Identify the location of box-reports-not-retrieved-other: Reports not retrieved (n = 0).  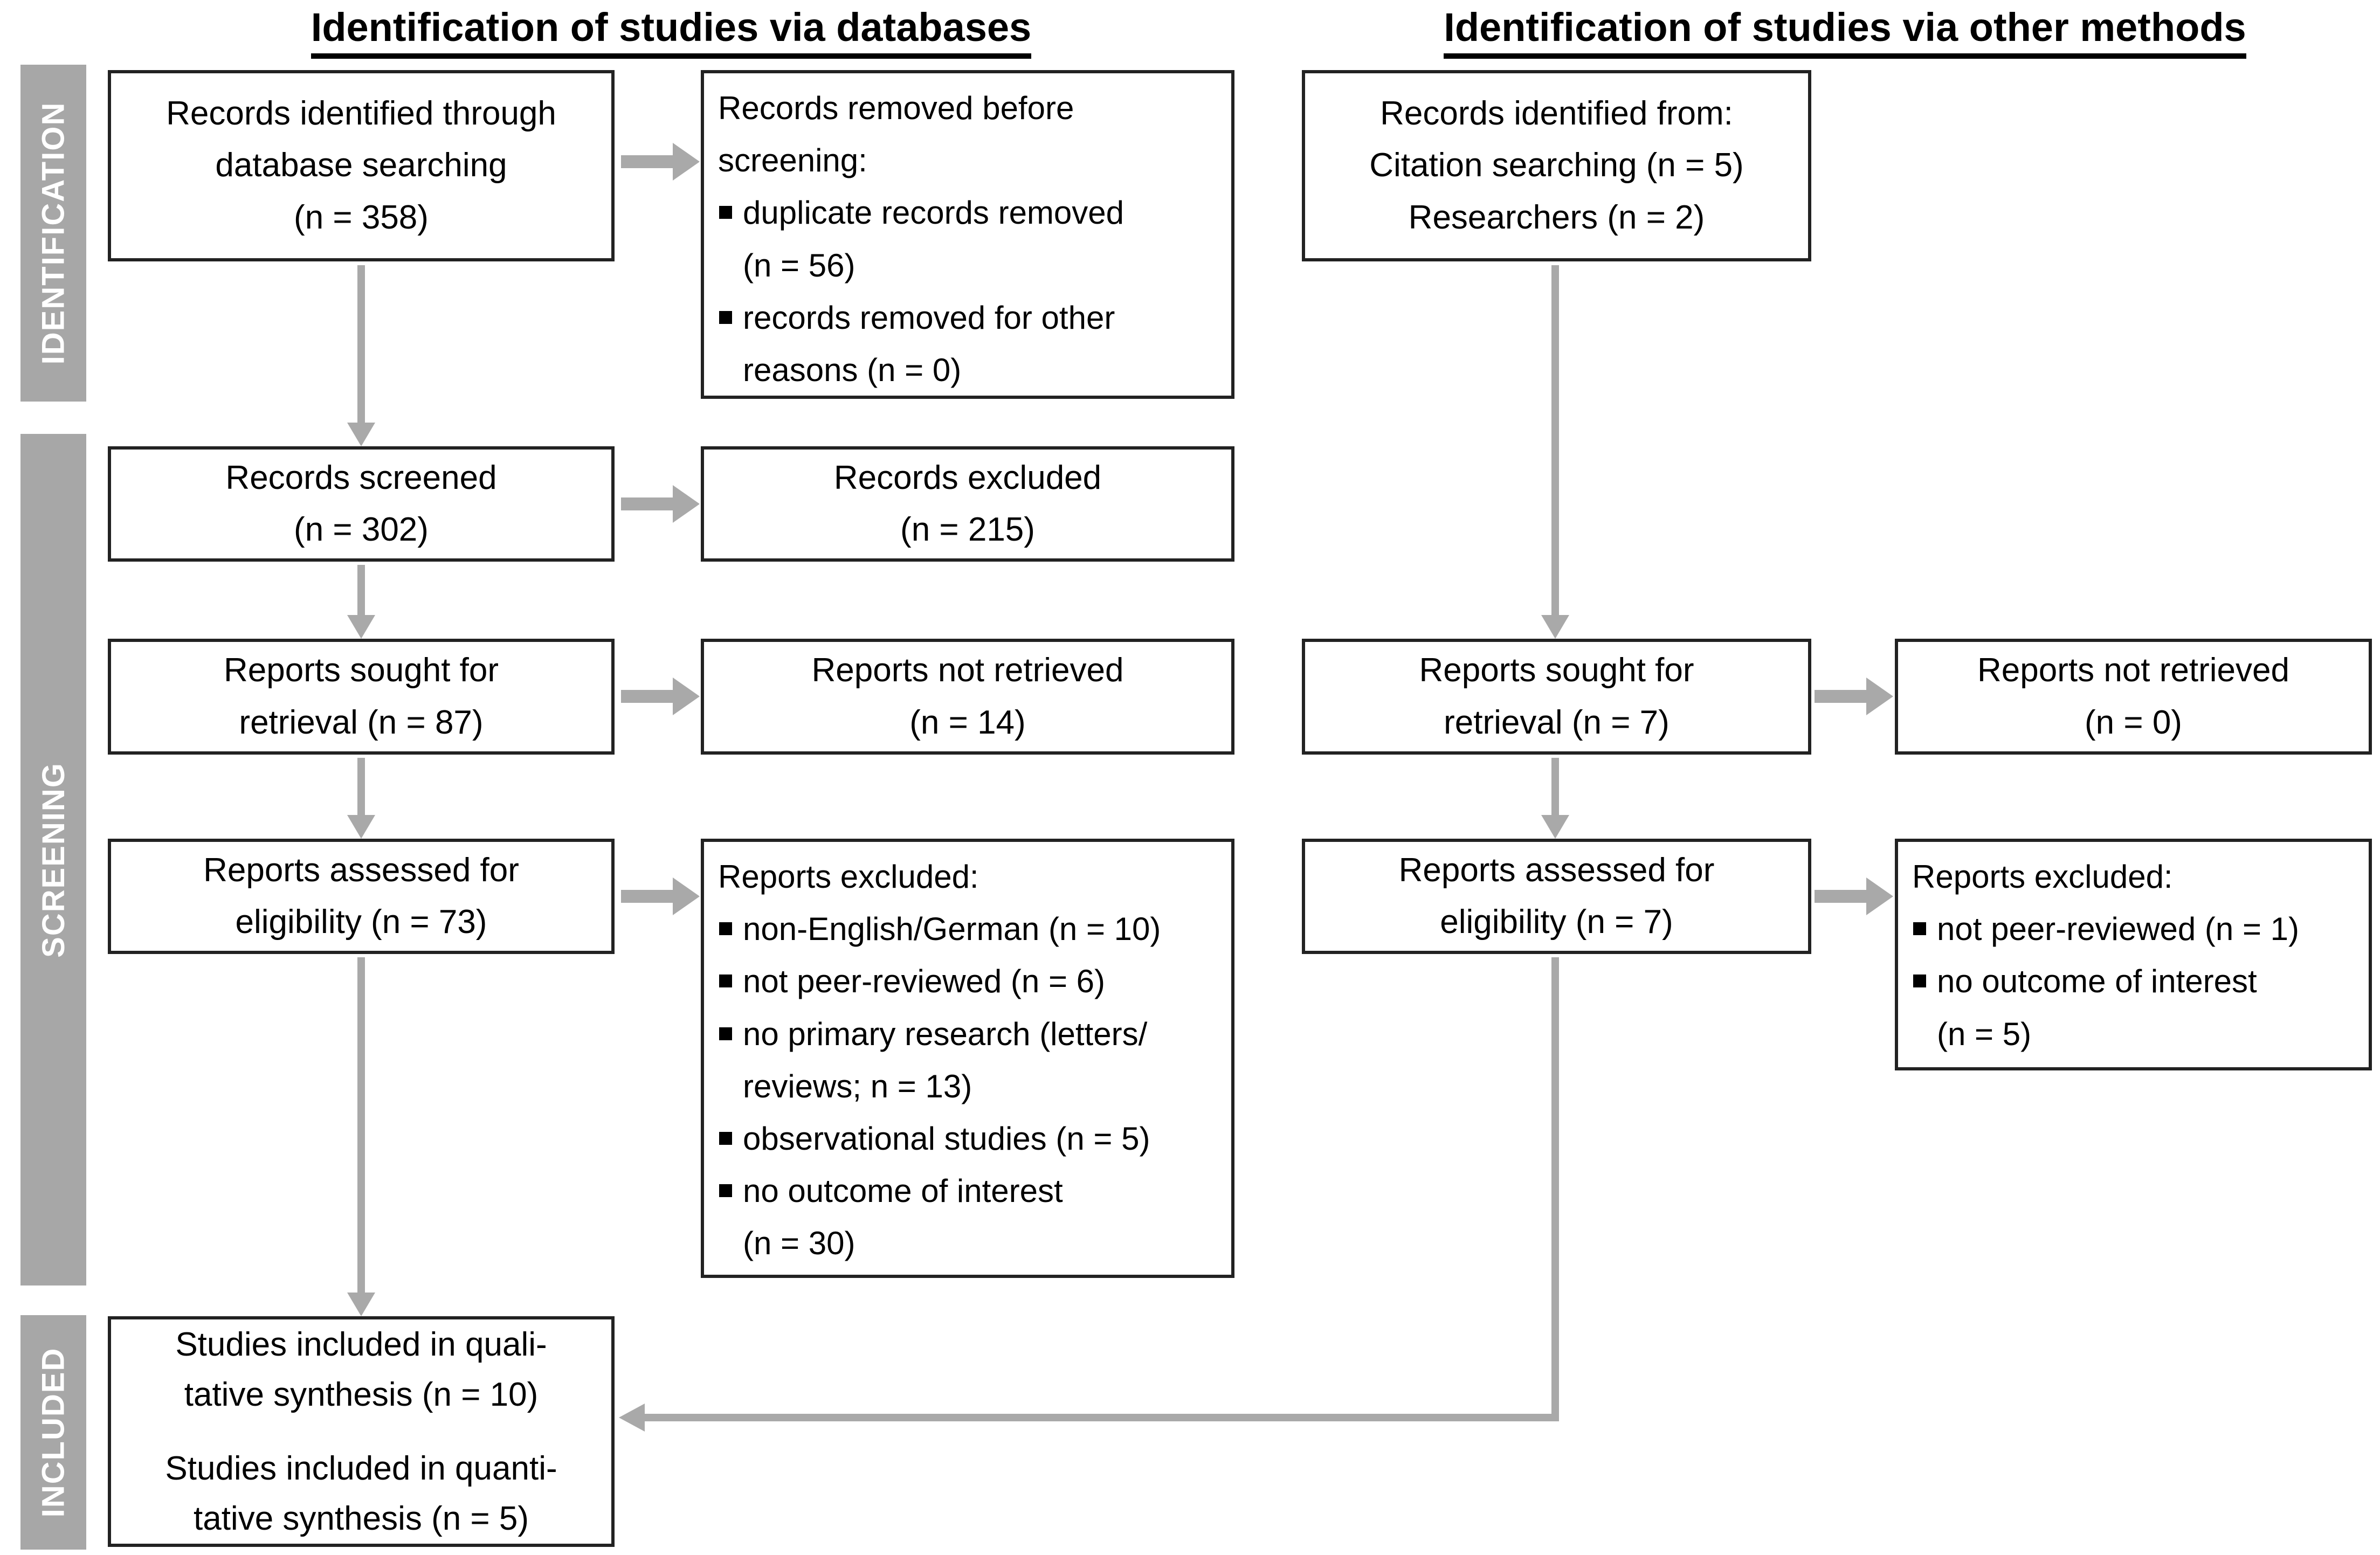
(2133, 697).